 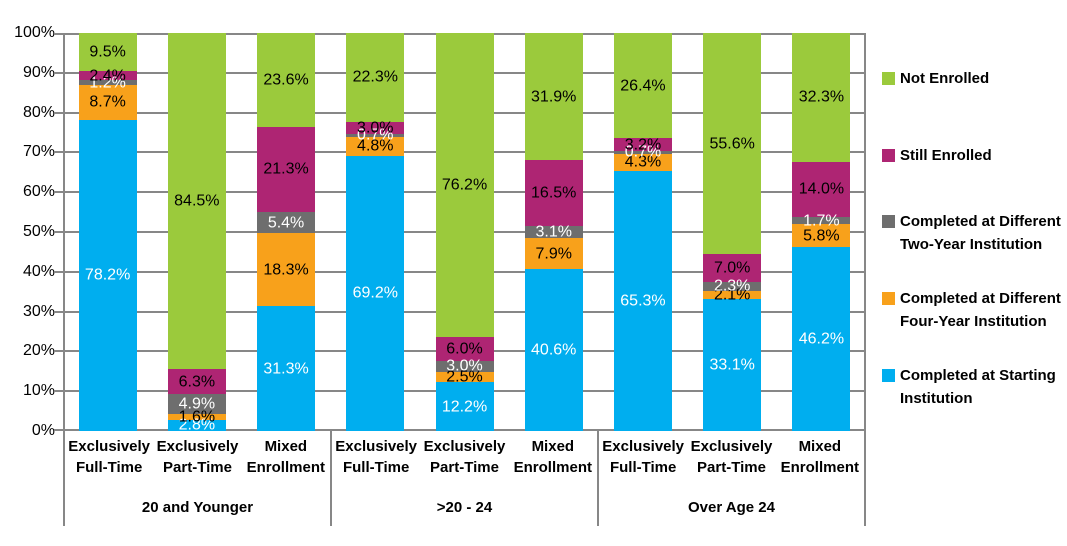 I want to click on bar-segment-completed-at-starting-institution: 2.8%, so click(x=196, y=425).